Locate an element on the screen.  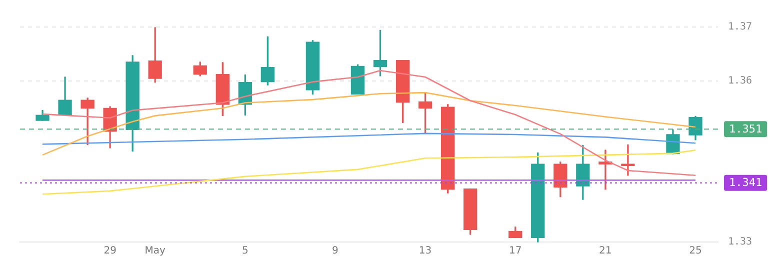
y-tick-label: 1.33 is located at coordinates (740, 242).